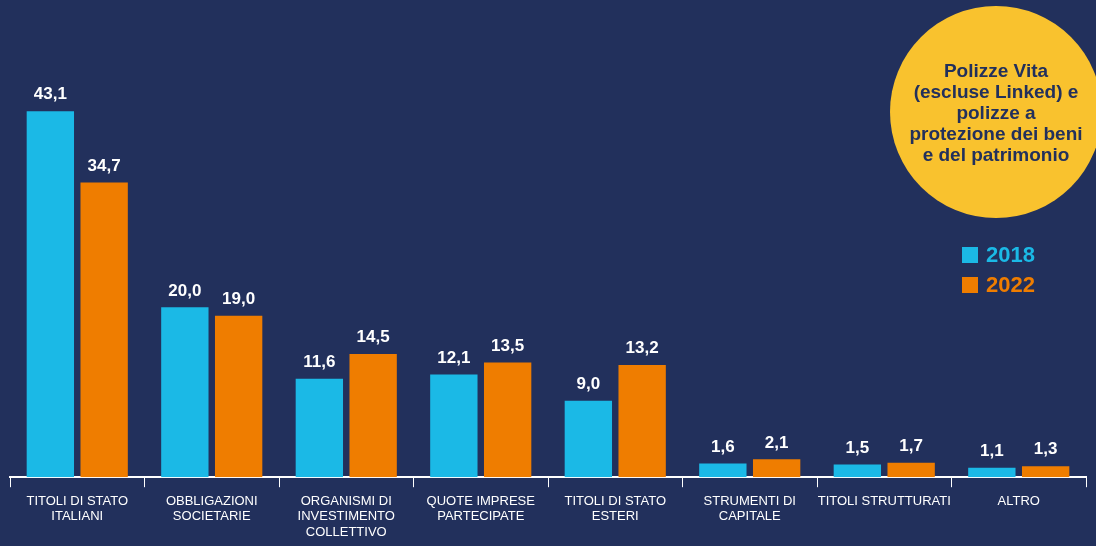  Describe the element at coordinates (373, 337) in the screenshot. I see `data-label: 14,5` at that location.